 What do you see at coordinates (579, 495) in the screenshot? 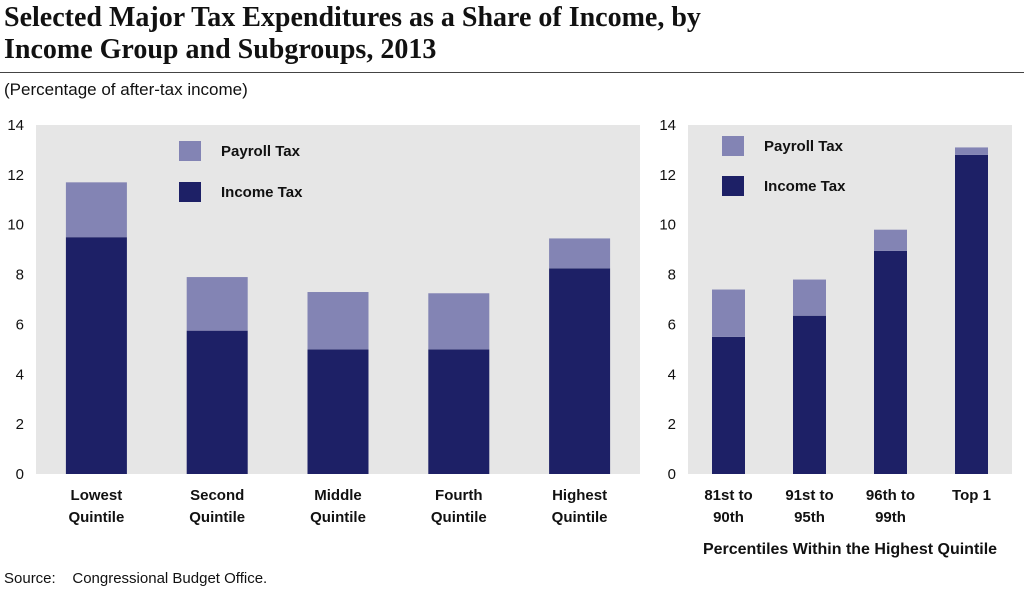
I see `x-tick-label: Highest` at bounding box center [579, 495].